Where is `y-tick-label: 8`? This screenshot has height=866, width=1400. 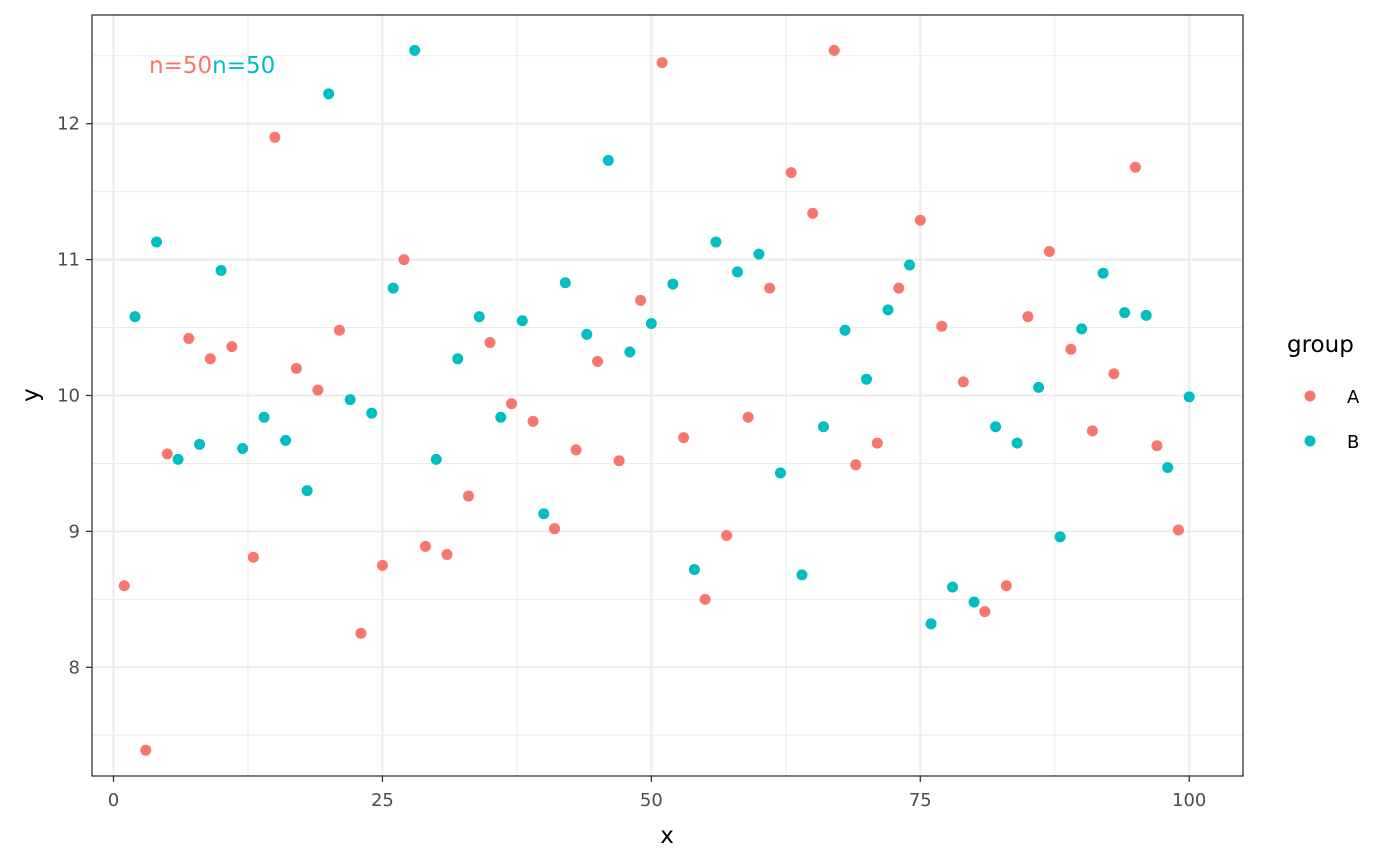
y-tick-label: 8 is located at coordinates (74, 667).